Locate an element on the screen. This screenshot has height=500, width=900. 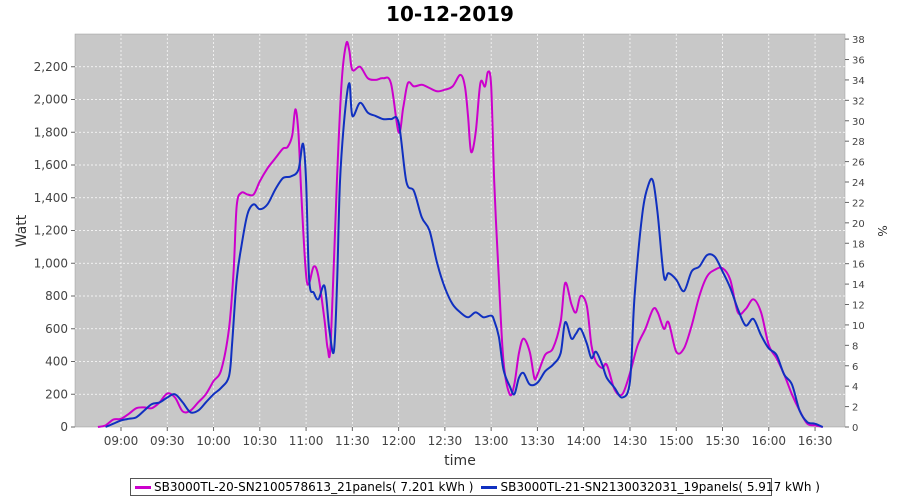
y2-tick-label: 36 is located at coordinates (858, 61).